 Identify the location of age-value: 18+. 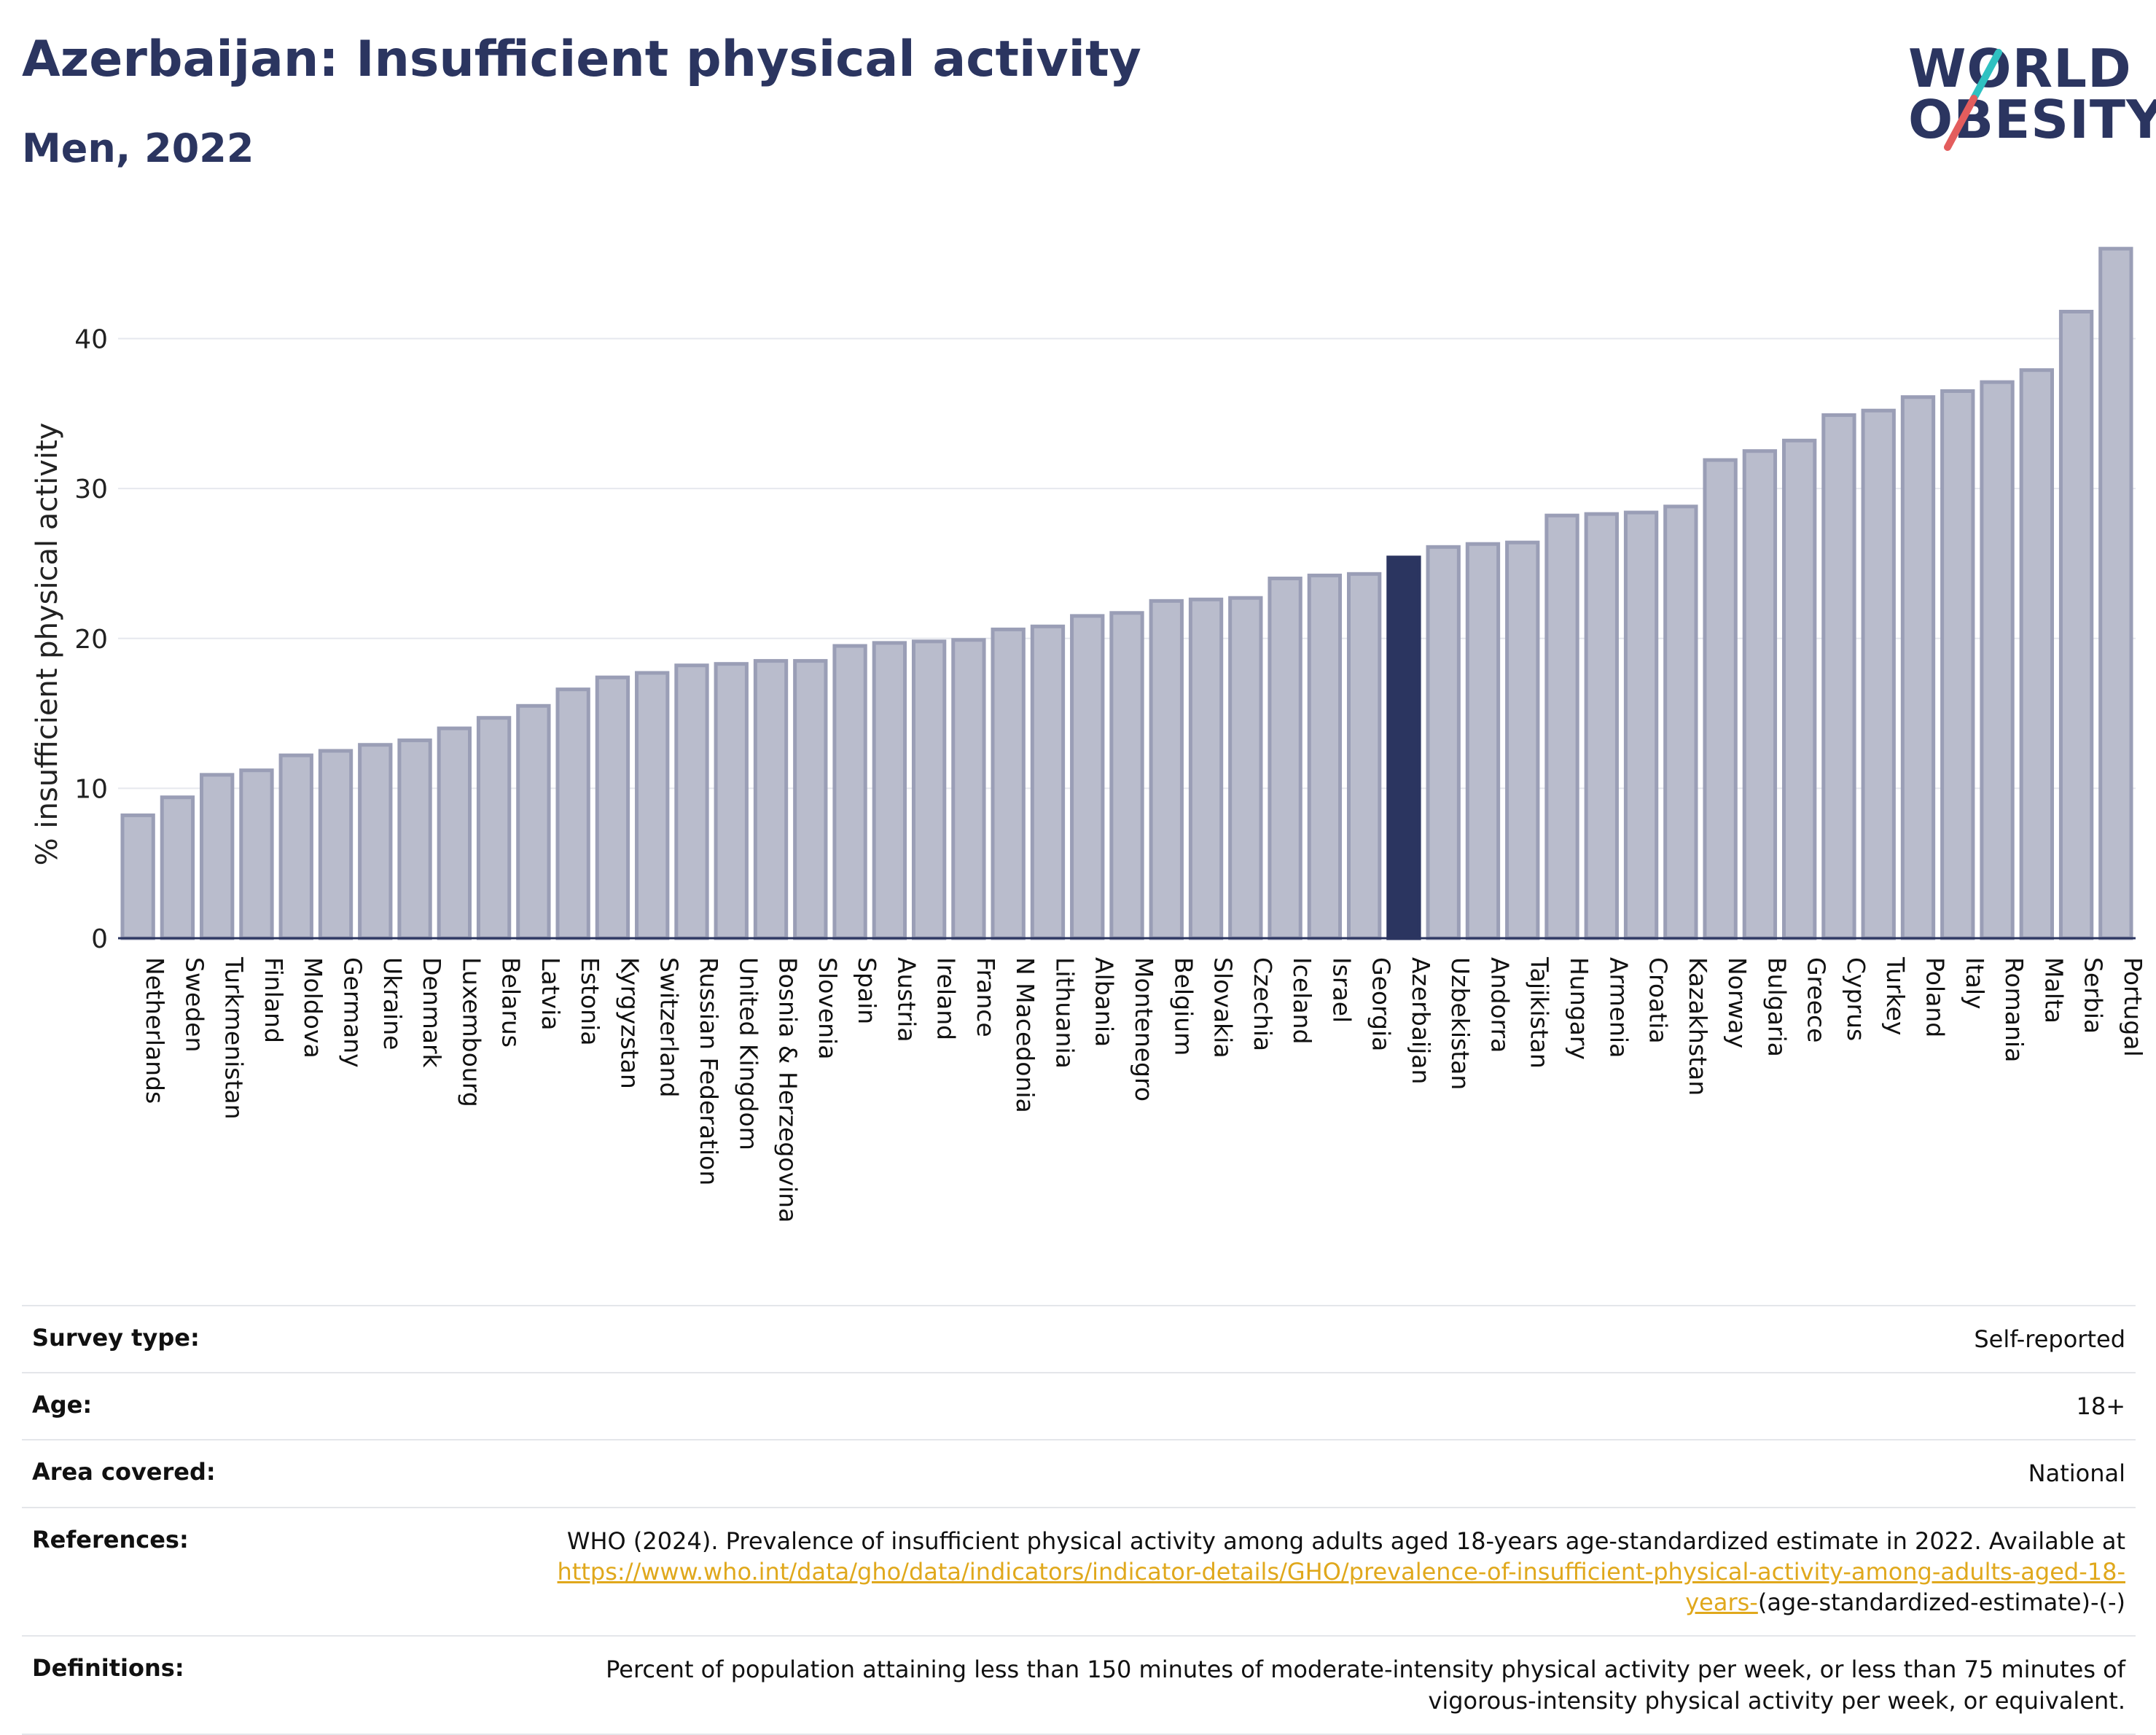
(2101, 1406).